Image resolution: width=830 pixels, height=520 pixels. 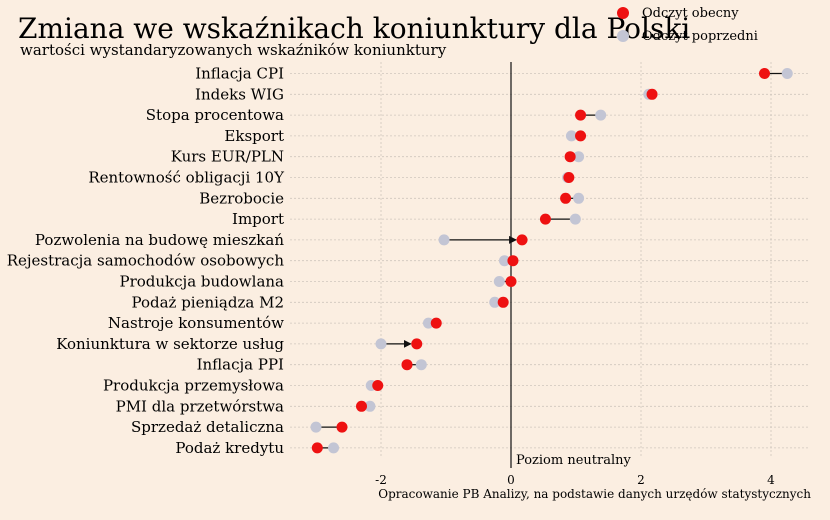 I want to click on category-label: Podaż kredytu, so click(x=229, y=448).